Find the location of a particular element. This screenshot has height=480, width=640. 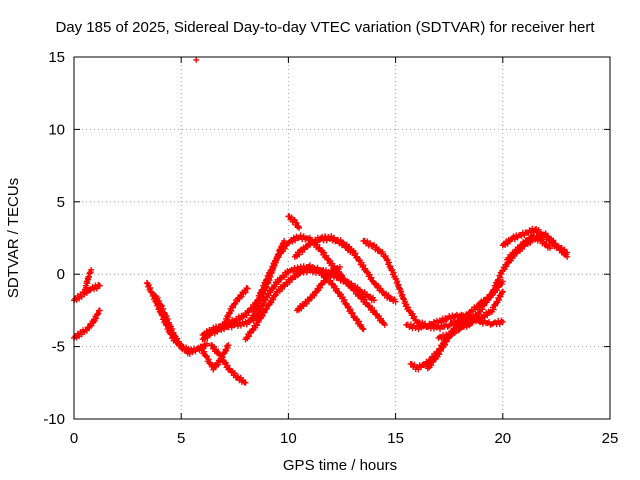

y-tick-label: 0 is located at coordinates (61, 274).